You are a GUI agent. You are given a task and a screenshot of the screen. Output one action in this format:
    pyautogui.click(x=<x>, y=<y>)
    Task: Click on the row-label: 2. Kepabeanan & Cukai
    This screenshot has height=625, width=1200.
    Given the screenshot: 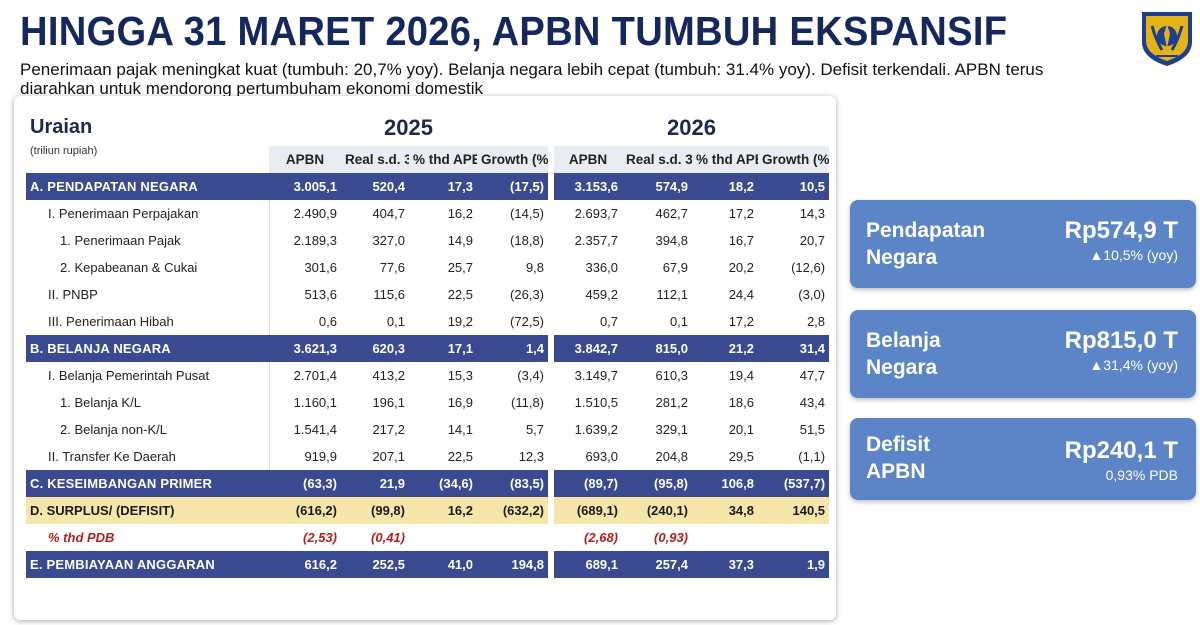 What is the action you would take?
    pyautogui.click(x=148, y=267)
    